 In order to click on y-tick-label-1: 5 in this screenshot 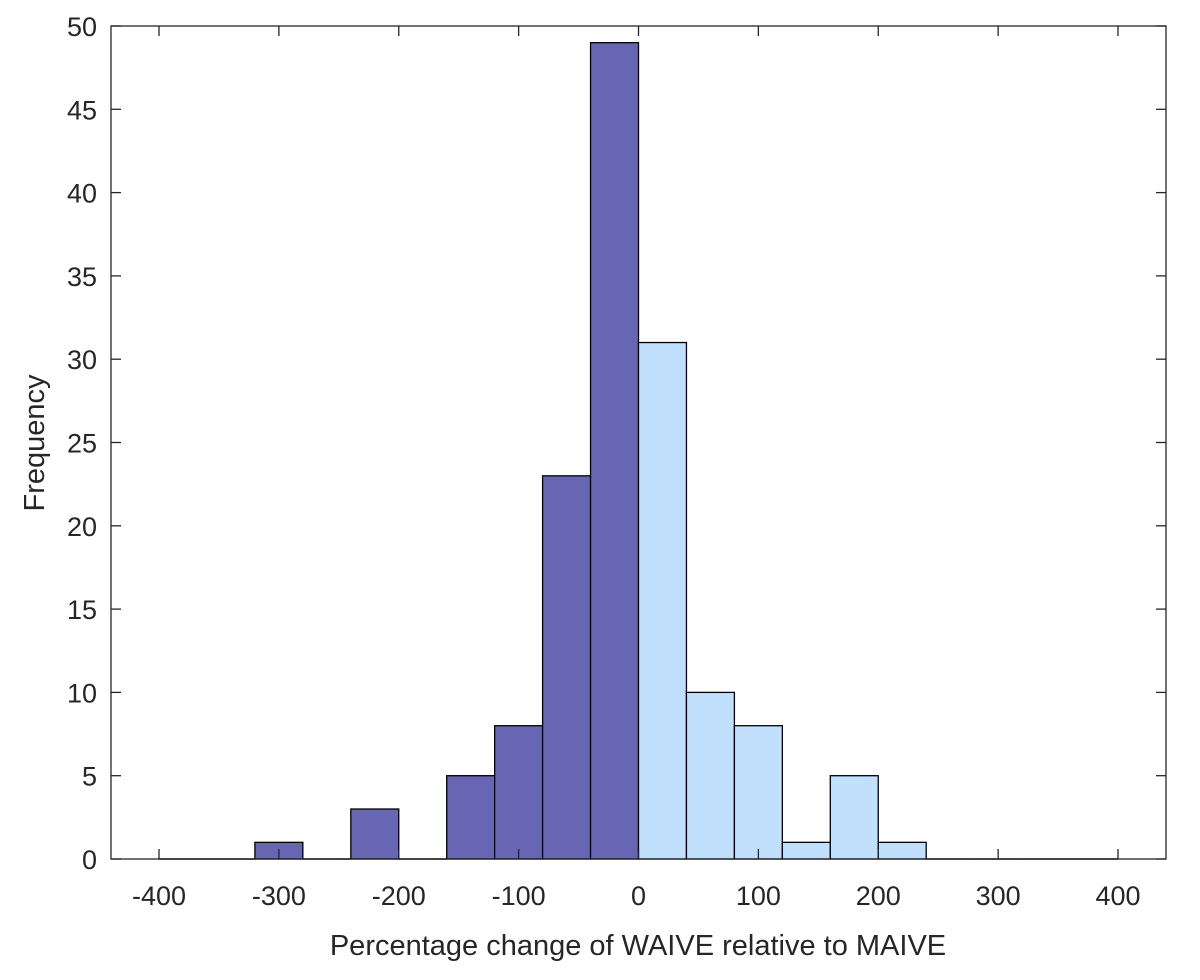, I will do `click(89, 777)`.